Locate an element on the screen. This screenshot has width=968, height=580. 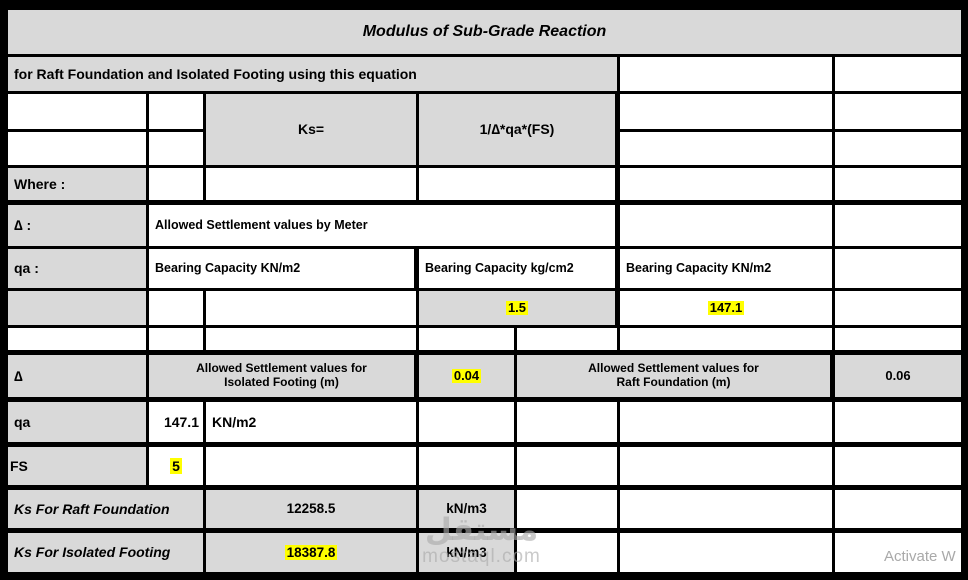
cell-delta-def-label: ∆ : is located at coordinates (77, 225).